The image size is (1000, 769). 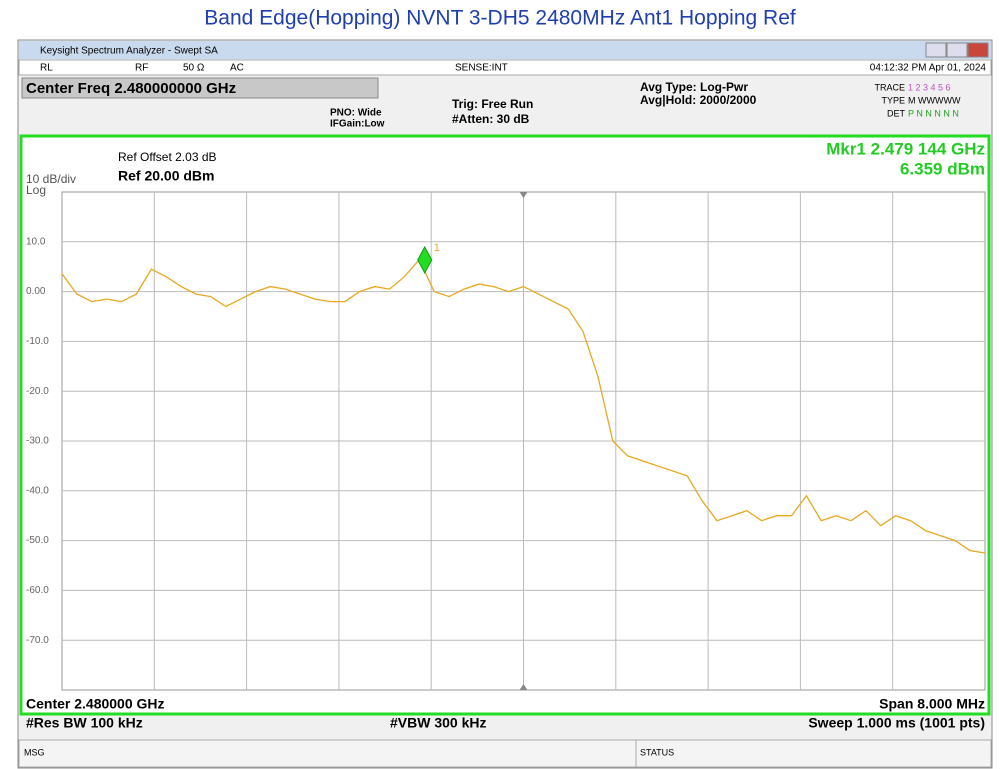 I want to click on center-freq: Center Freq 2.480000000 GHz, so click(x=131, y=88).